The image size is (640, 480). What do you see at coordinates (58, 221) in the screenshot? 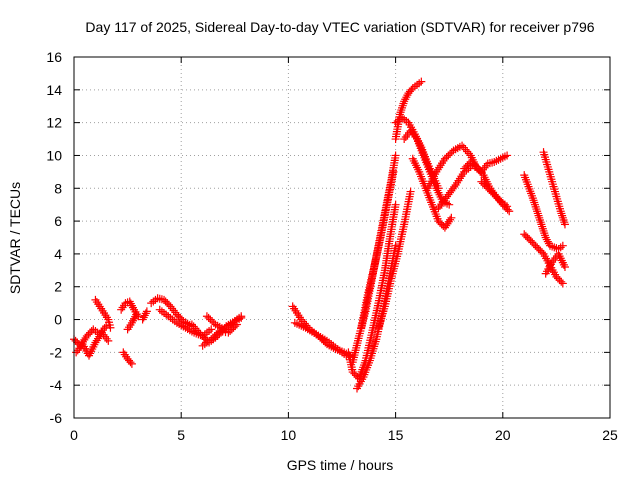
I see `y-tick-label: 6` at bounding box center [58, 221].